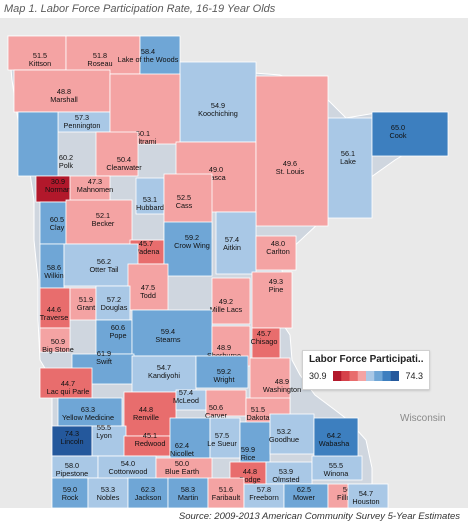 This screenshot has width=468, height=525. I want to click on county-shape-goodhue, so click(292, 434).